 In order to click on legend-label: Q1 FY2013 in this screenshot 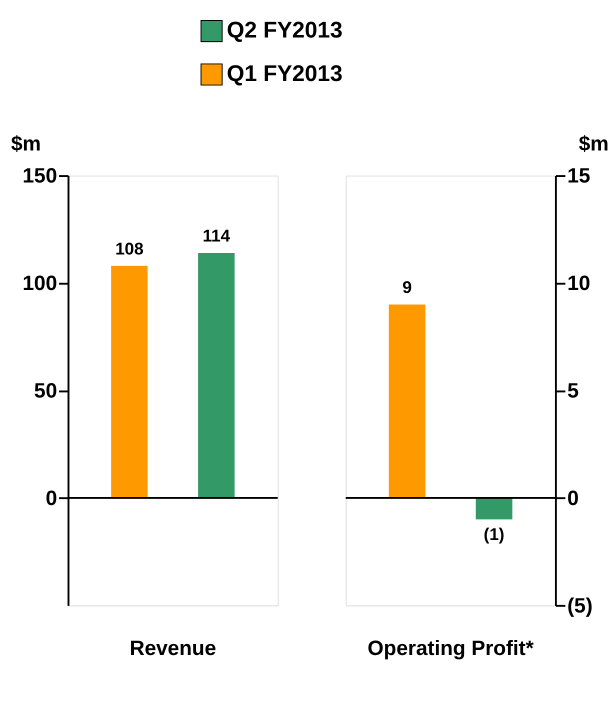, I will do `click(284, 73)`.